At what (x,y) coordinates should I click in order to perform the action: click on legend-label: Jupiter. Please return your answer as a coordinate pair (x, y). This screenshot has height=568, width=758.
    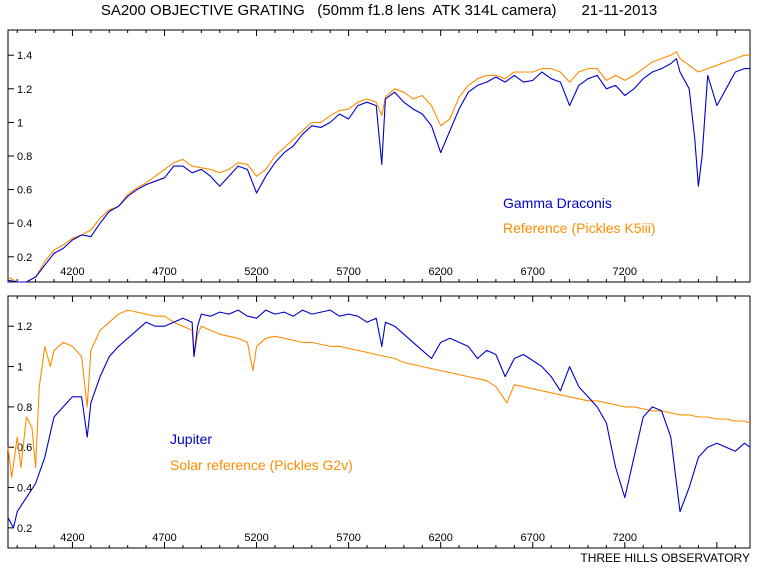
    Looking at the image, I should click on (191, 439).